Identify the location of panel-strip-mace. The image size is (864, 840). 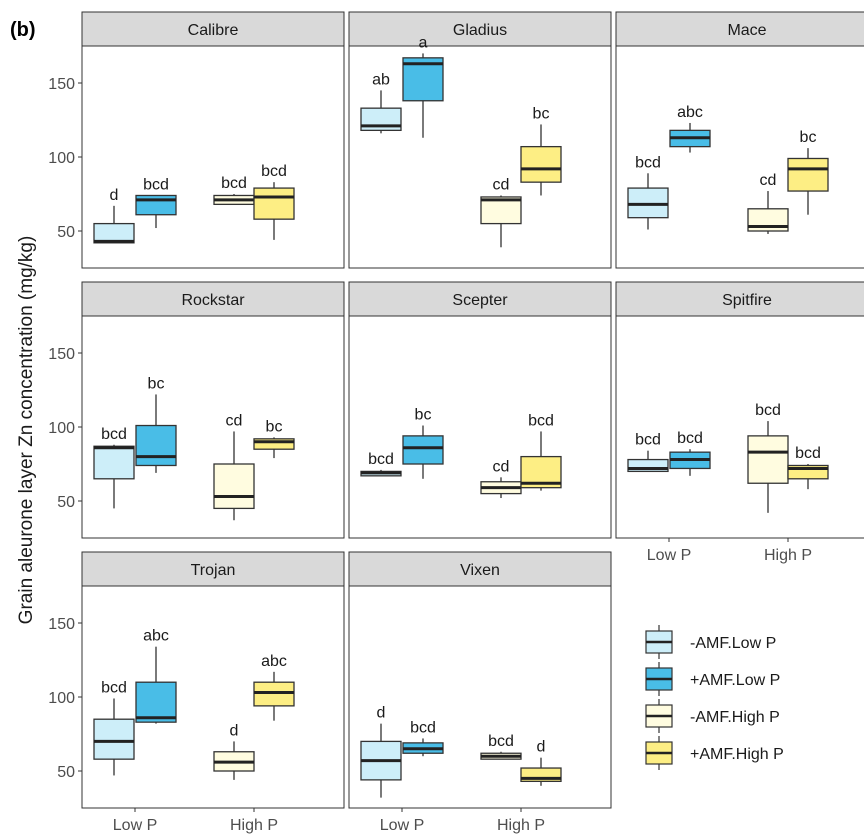
(739, 29).